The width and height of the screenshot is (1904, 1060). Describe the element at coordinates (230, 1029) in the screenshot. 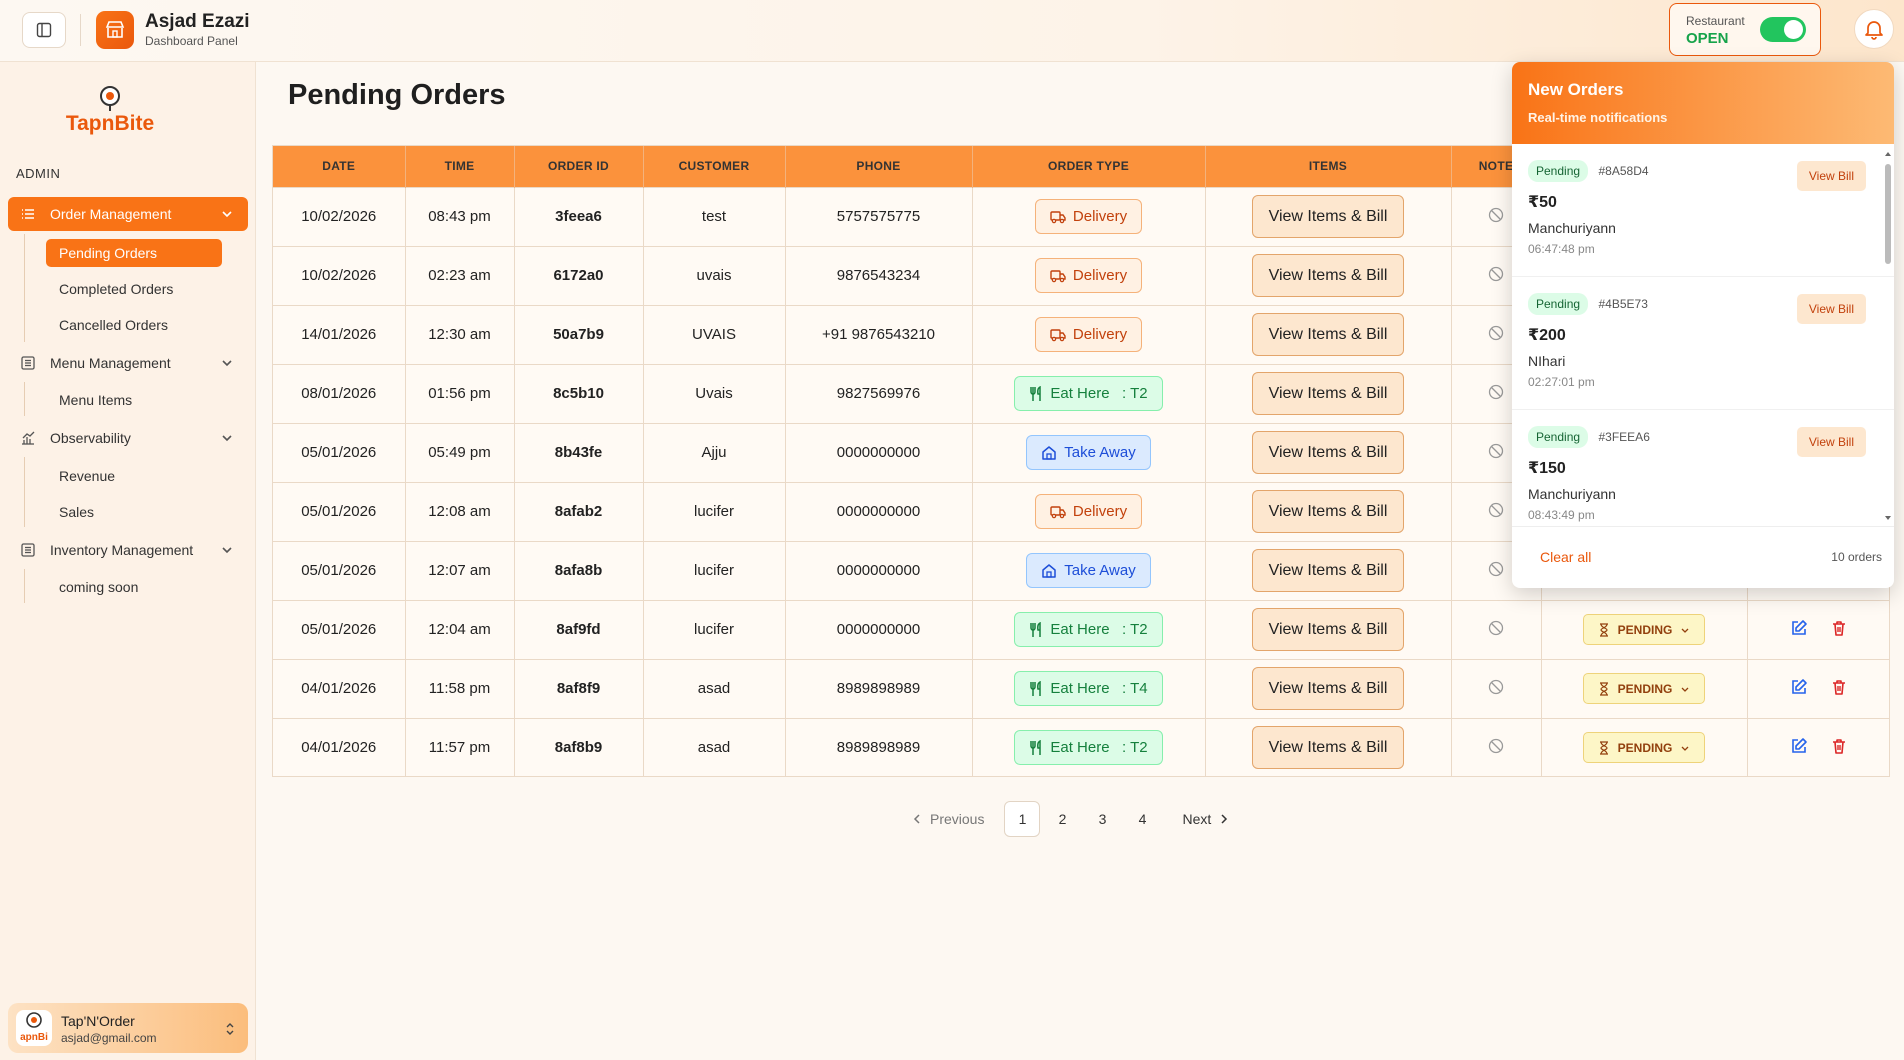

I see `chevron-up-down-icon` at that location.